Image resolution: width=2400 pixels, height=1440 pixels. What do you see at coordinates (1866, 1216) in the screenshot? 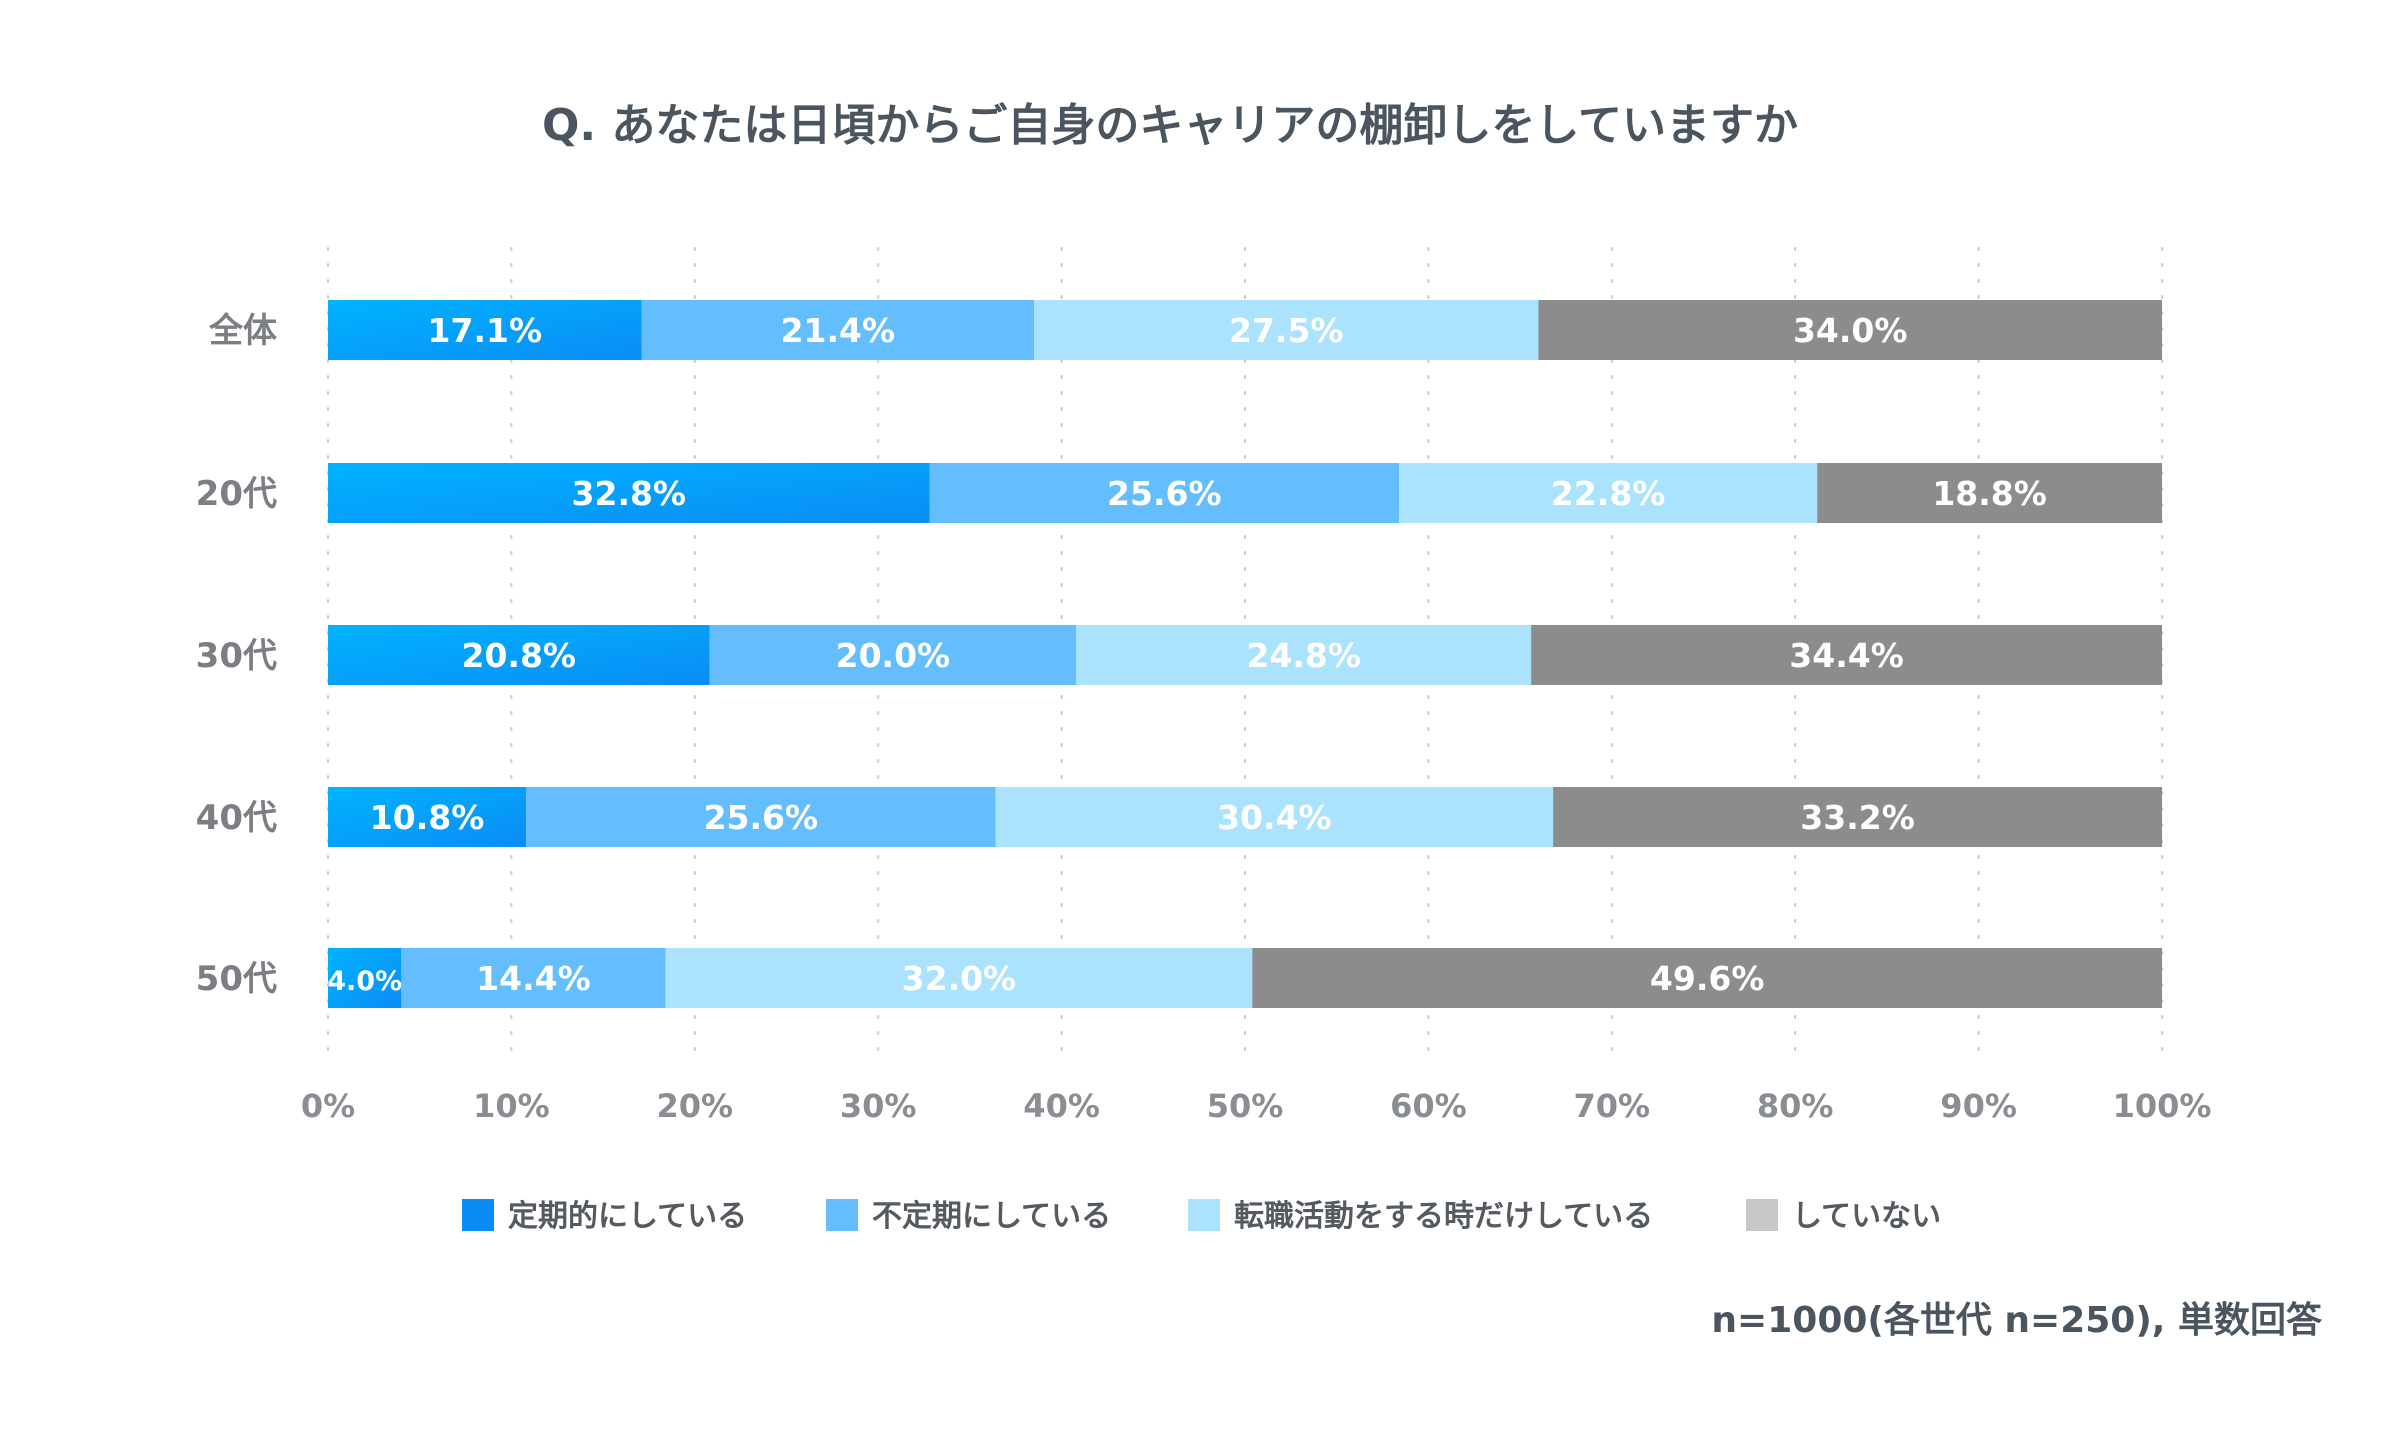
I see `legend-label-3: していない` at bounding box center [1866, 1216].